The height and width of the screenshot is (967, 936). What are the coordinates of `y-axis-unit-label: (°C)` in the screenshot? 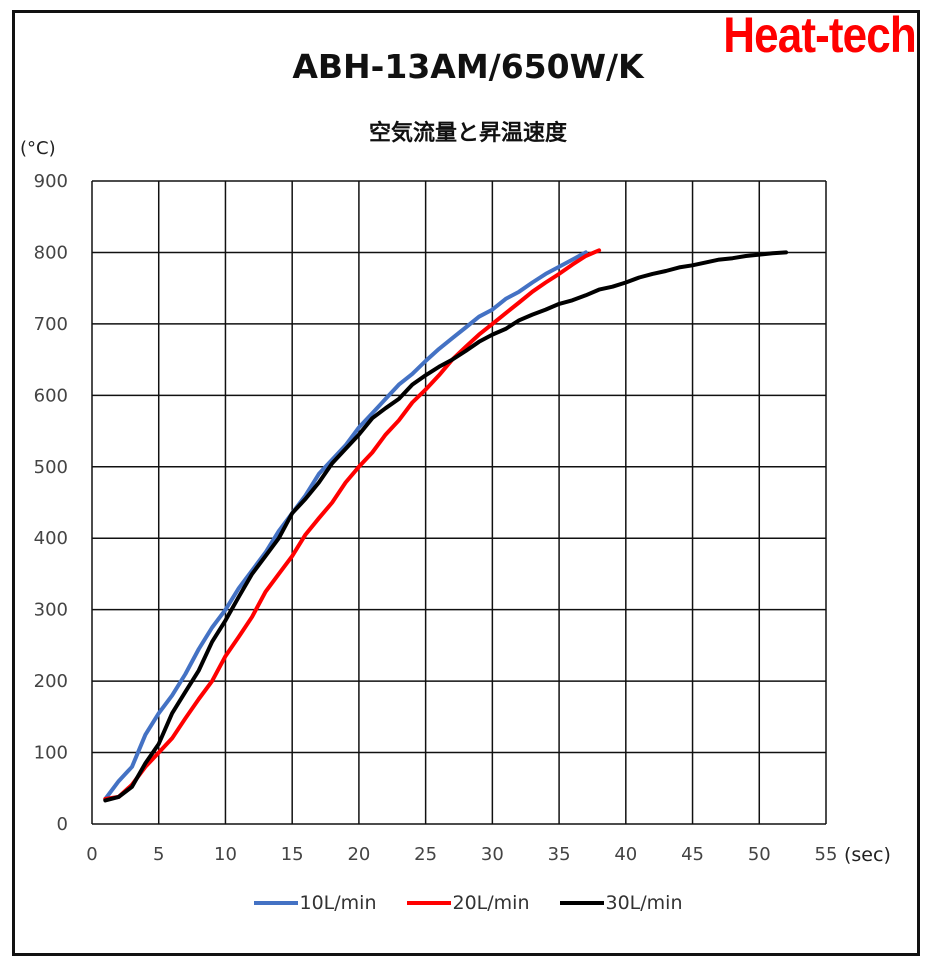 It's located at (38, 148).